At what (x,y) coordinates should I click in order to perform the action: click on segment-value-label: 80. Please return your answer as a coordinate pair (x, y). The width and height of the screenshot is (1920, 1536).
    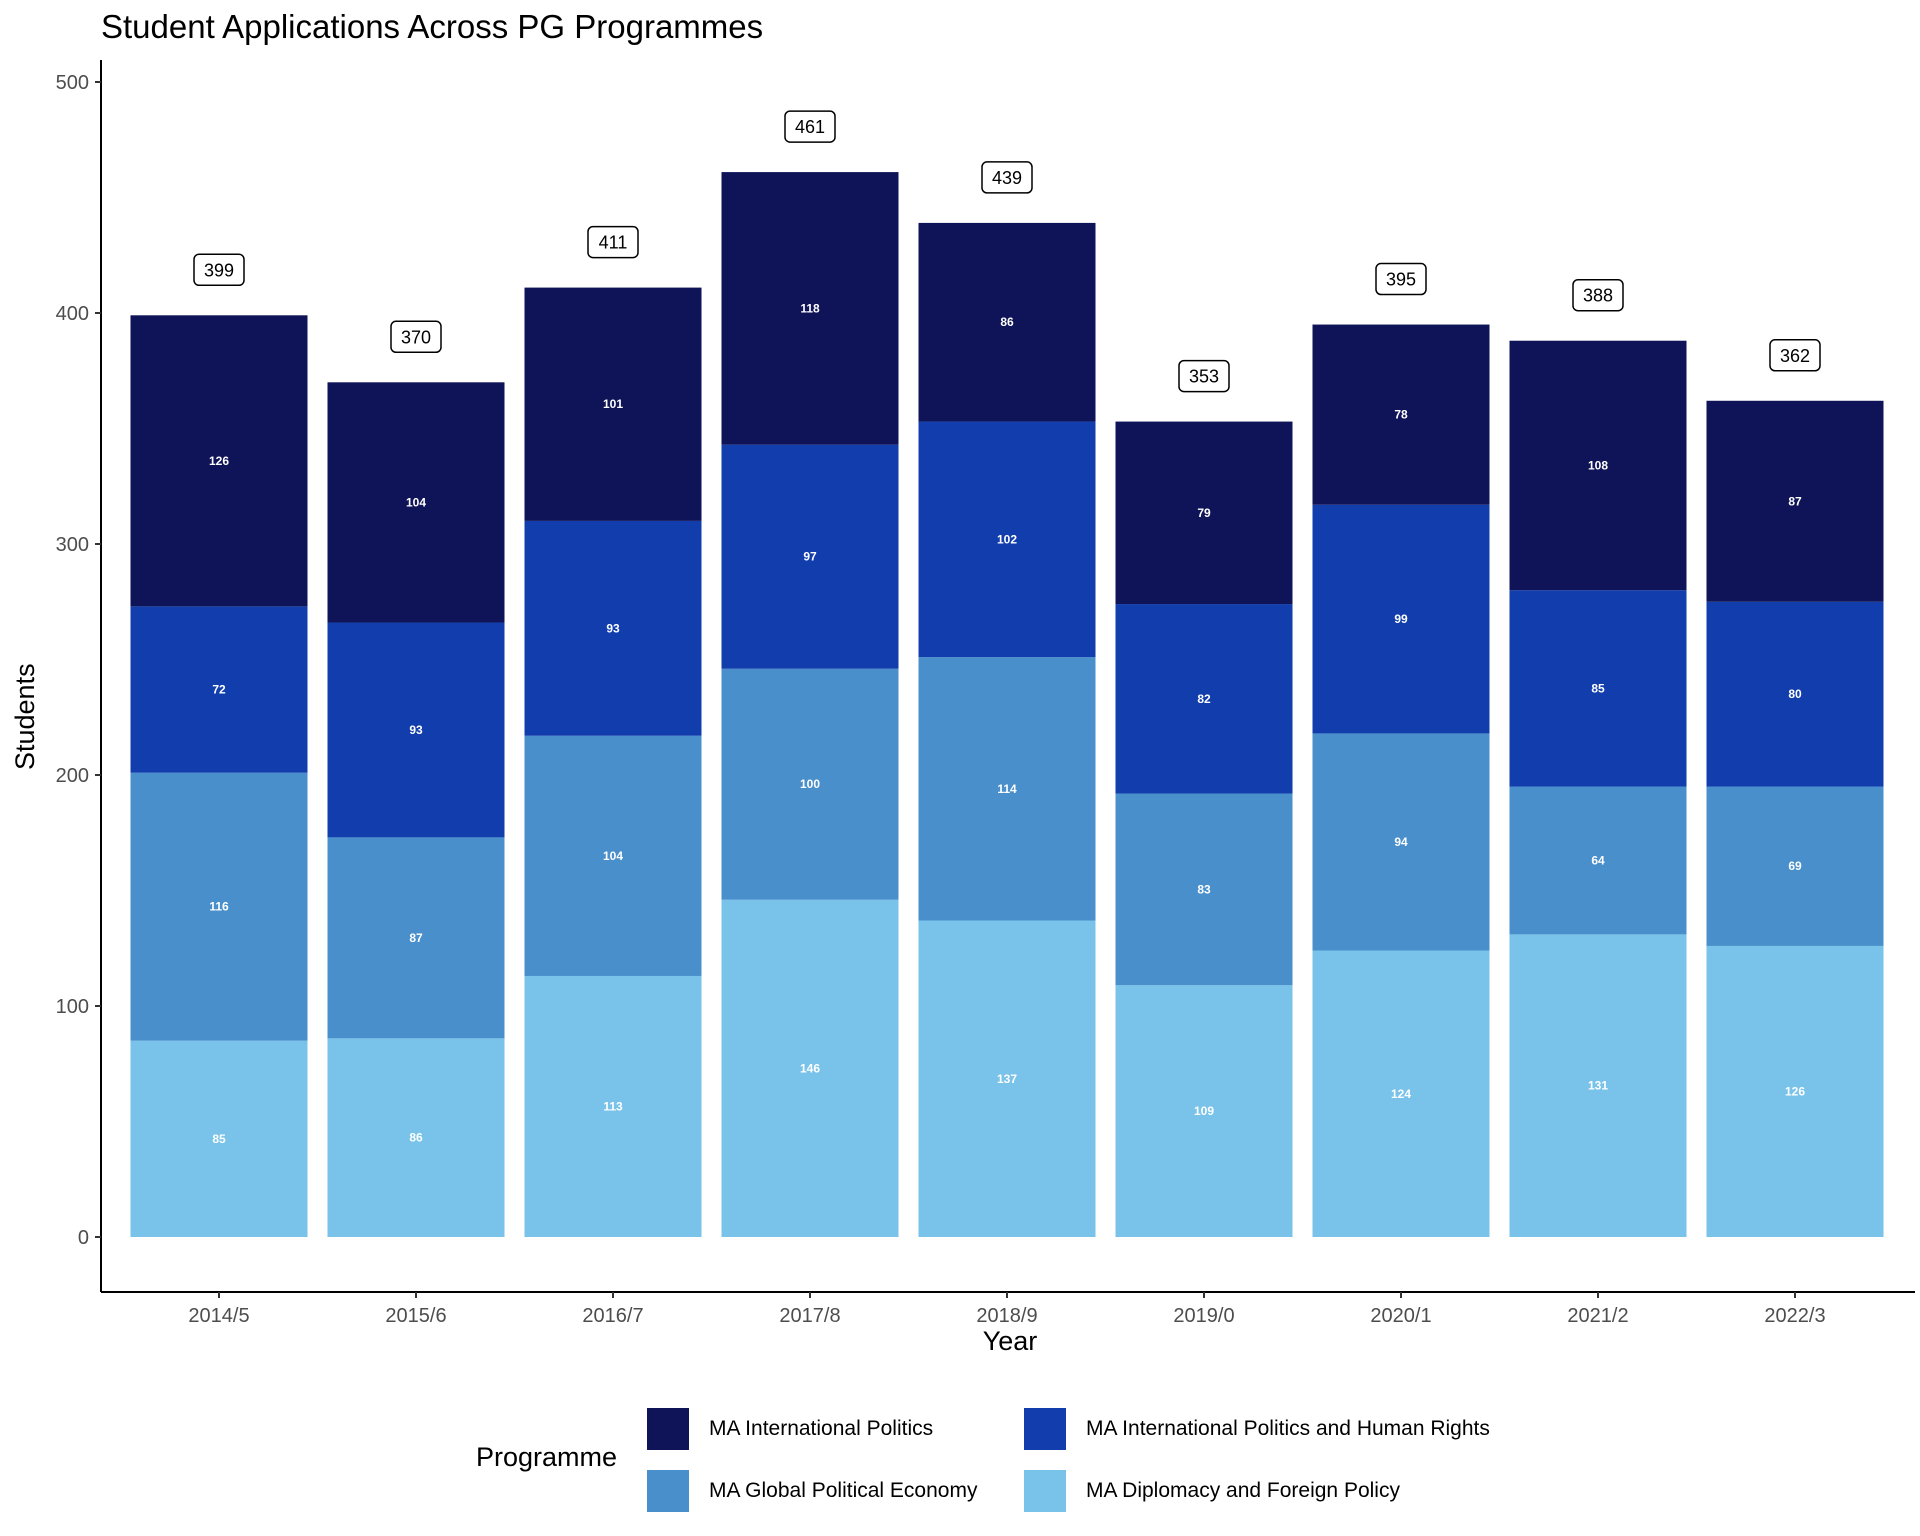
    Looking at the image, I should click on (1795, 694).